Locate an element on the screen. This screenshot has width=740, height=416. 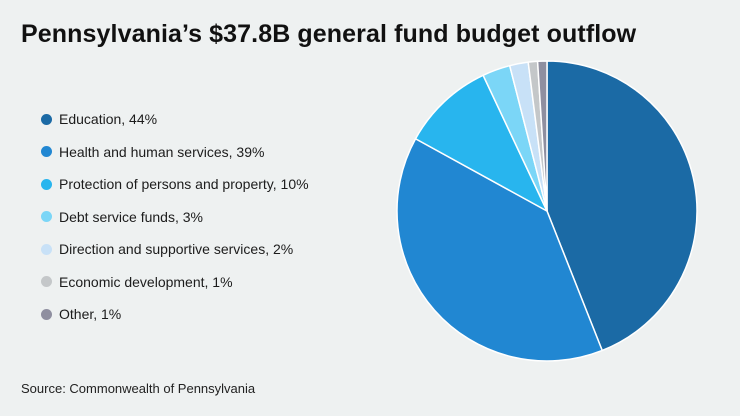
legend-item-protection: Protection of persons and property, 10% is located at coordinates (175, 184).